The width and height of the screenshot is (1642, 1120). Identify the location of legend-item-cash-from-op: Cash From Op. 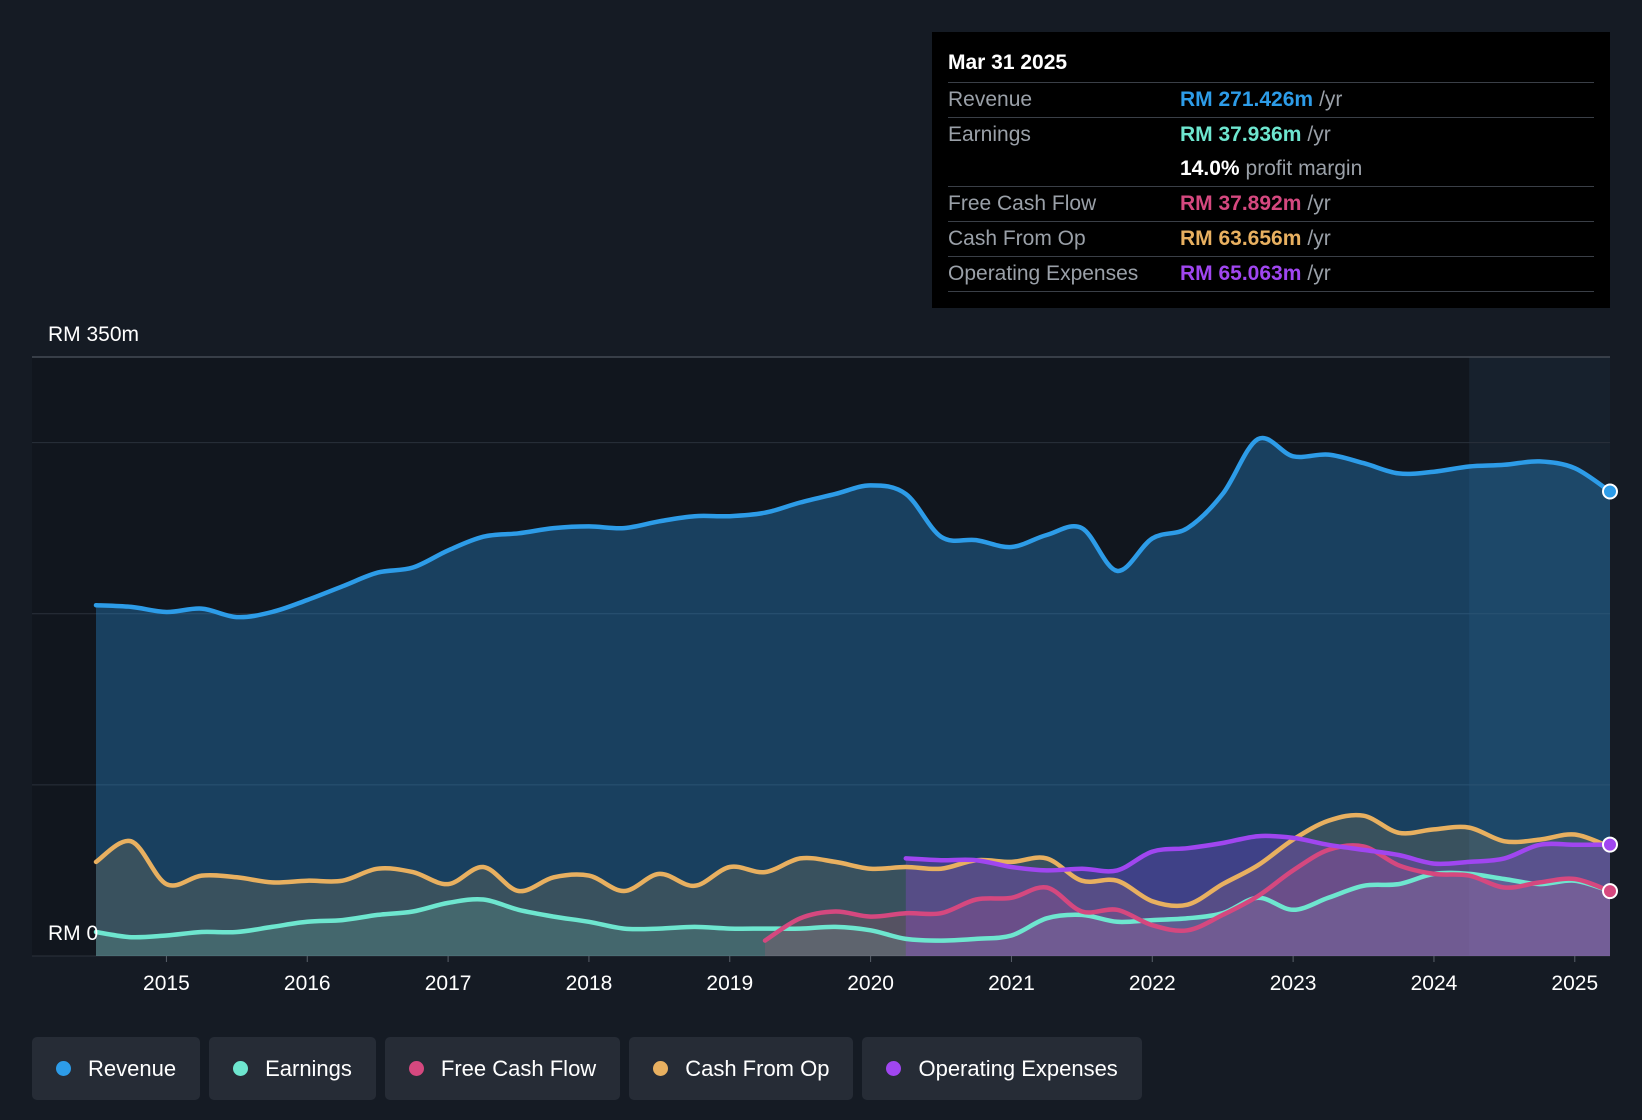
(741, 1068).